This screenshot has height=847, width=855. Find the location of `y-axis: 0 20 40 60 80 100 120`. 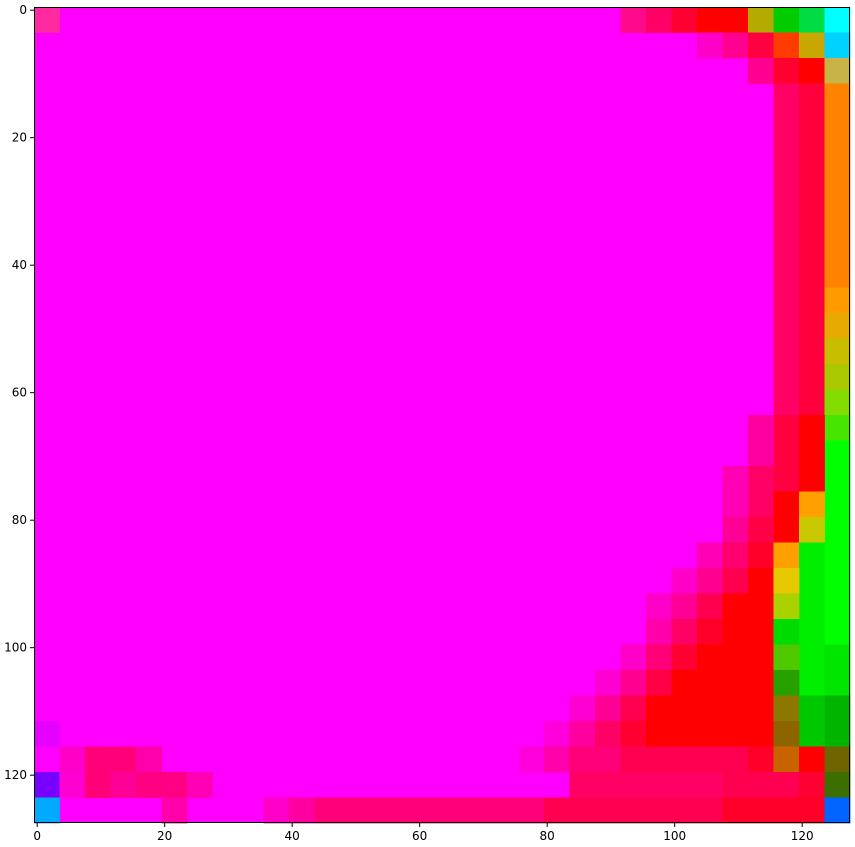

y-axis: 0 20 40 60 80 100 120 is located at coordinates (19, 392).